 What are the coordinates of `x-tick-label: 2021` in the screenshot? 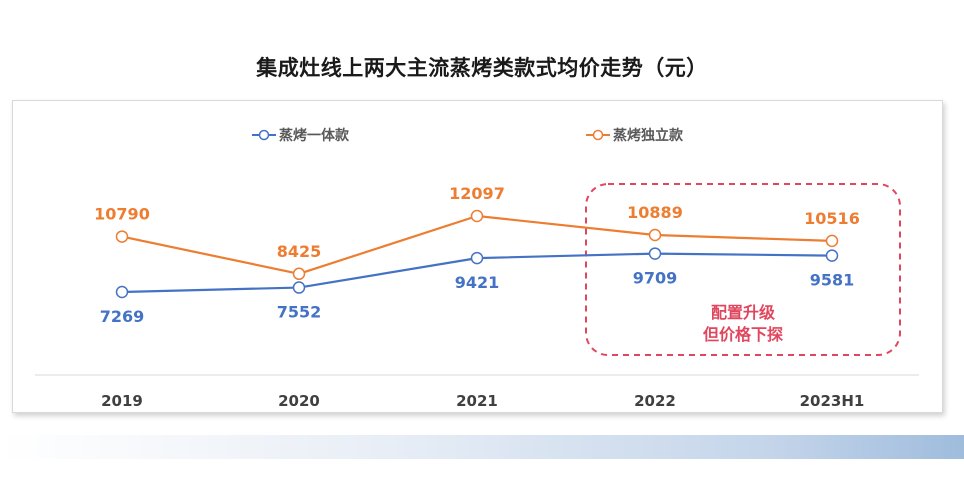 It's located at (477, 401).